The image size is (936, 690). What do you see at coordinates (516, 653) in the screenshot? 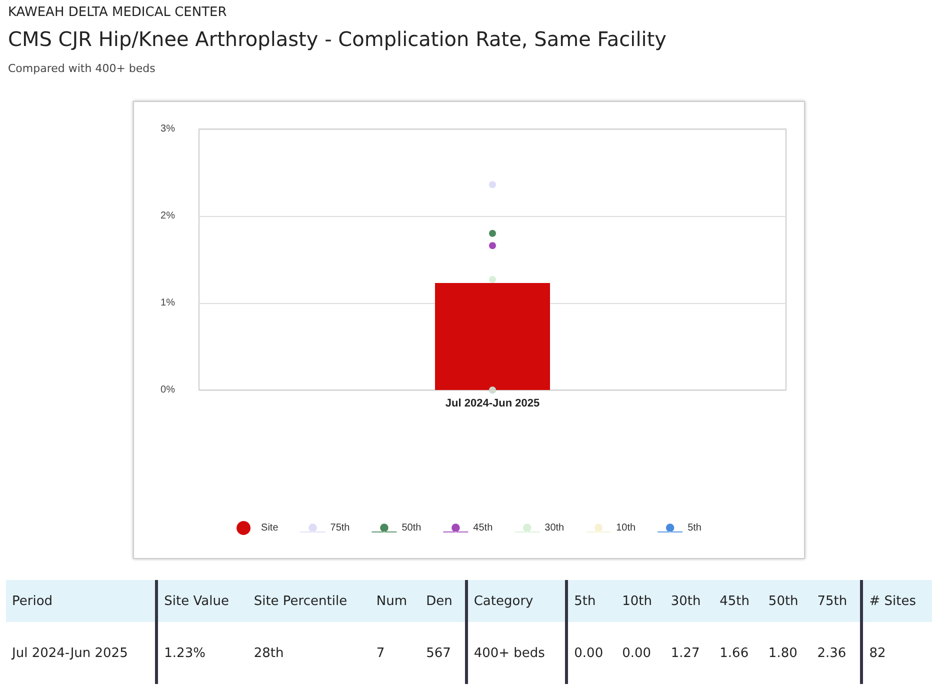
I see `text: 400+ beds` at bounding box center [516, 653].